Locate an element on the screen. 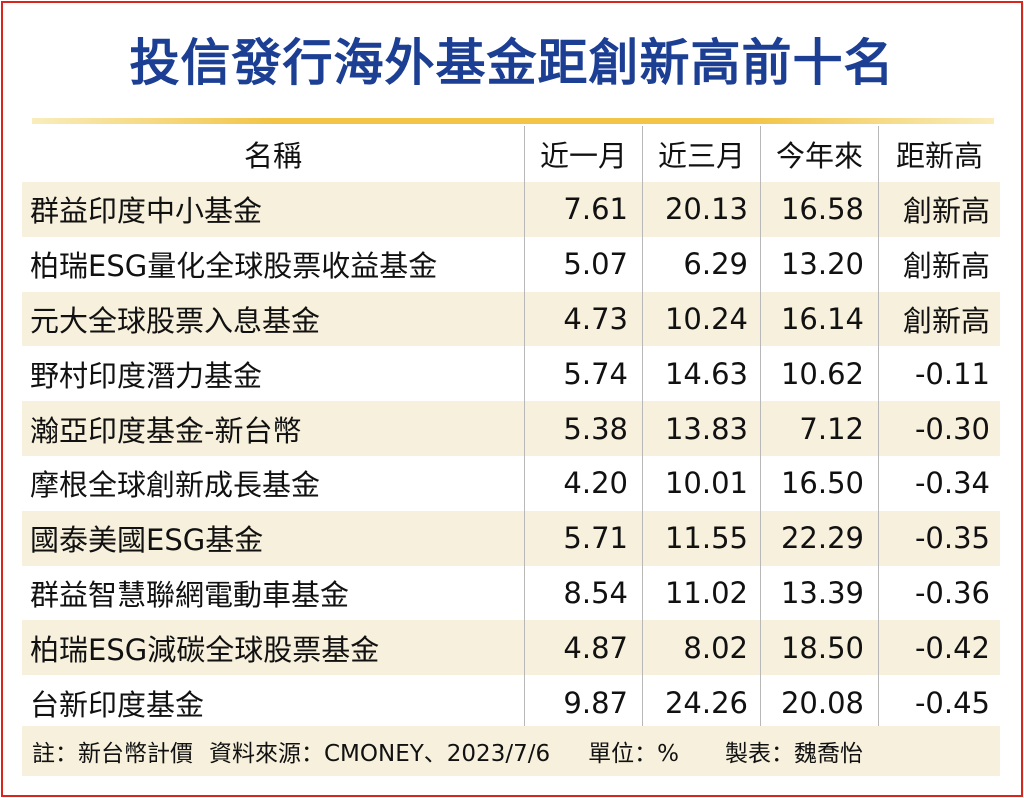 The height and width of the screenshot is (798, 1024). three-month-value: 11.55 is located at coordinates (701, 538).